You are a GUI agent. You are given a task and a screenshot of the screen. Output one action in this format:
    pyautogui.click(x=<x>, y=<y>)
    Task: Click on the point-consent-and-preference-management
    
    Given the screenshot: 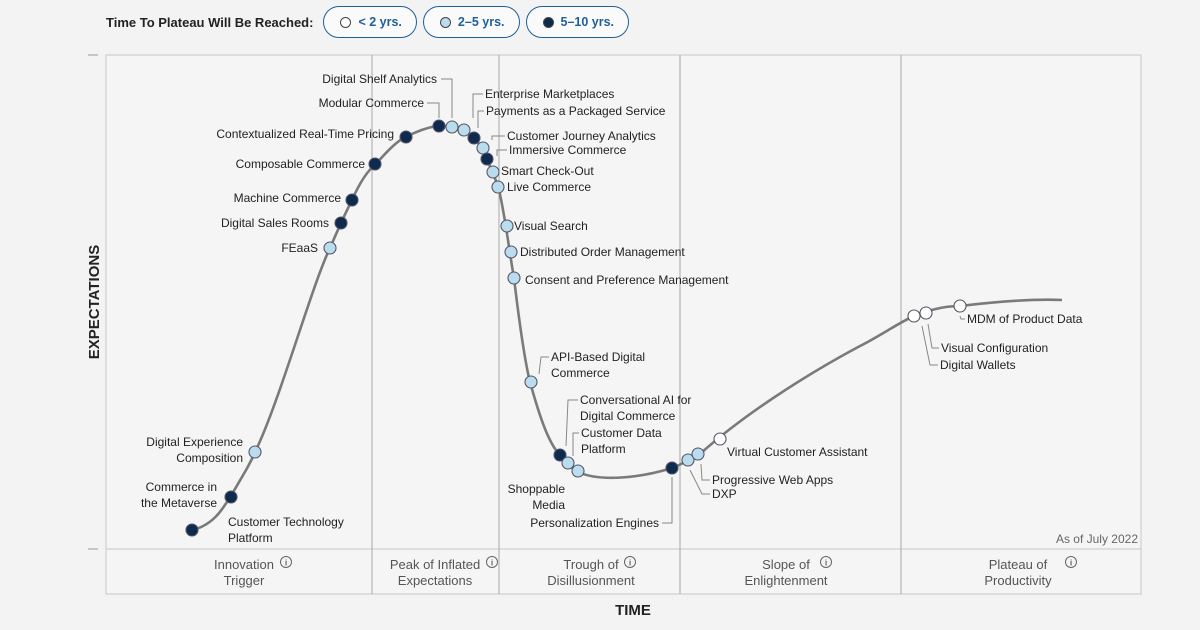 What is the action you would take?
    pyautogui.click(x=514, y=278)
    